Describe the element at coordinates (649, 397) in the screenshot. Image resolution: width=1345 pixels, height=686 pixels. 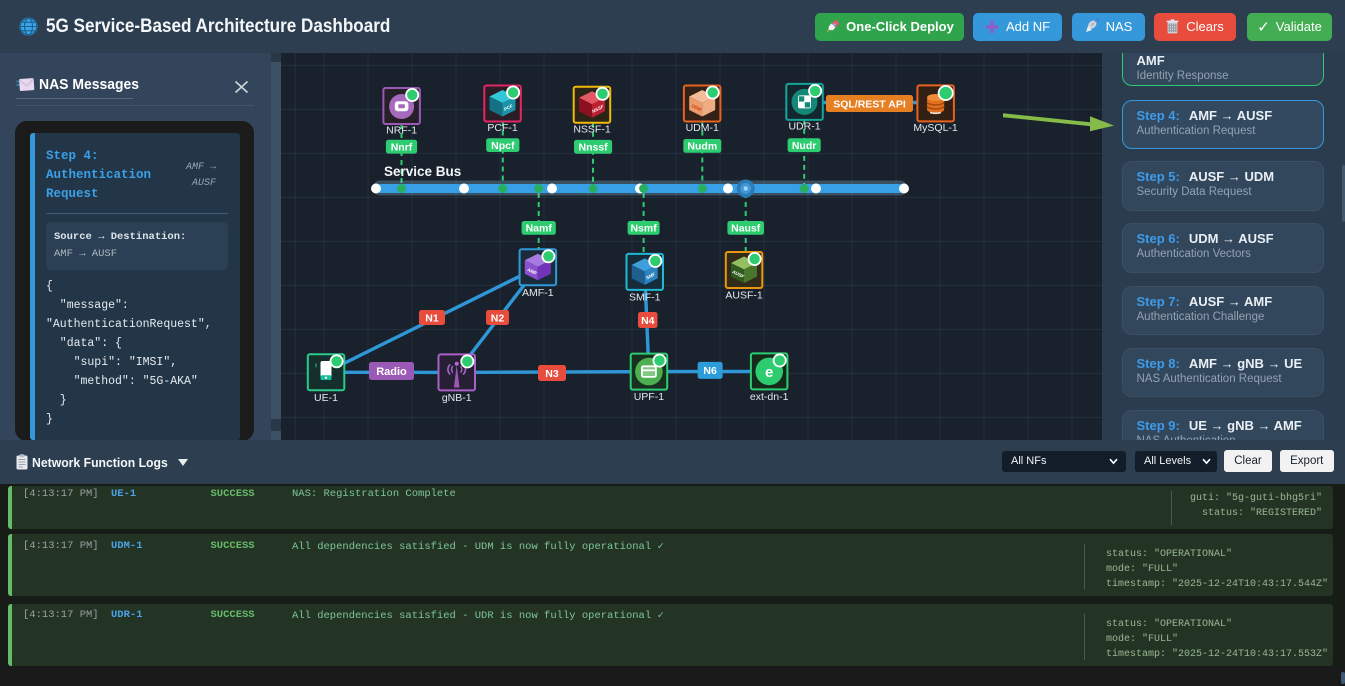
I see `svg-text: UPF-1` at that location.